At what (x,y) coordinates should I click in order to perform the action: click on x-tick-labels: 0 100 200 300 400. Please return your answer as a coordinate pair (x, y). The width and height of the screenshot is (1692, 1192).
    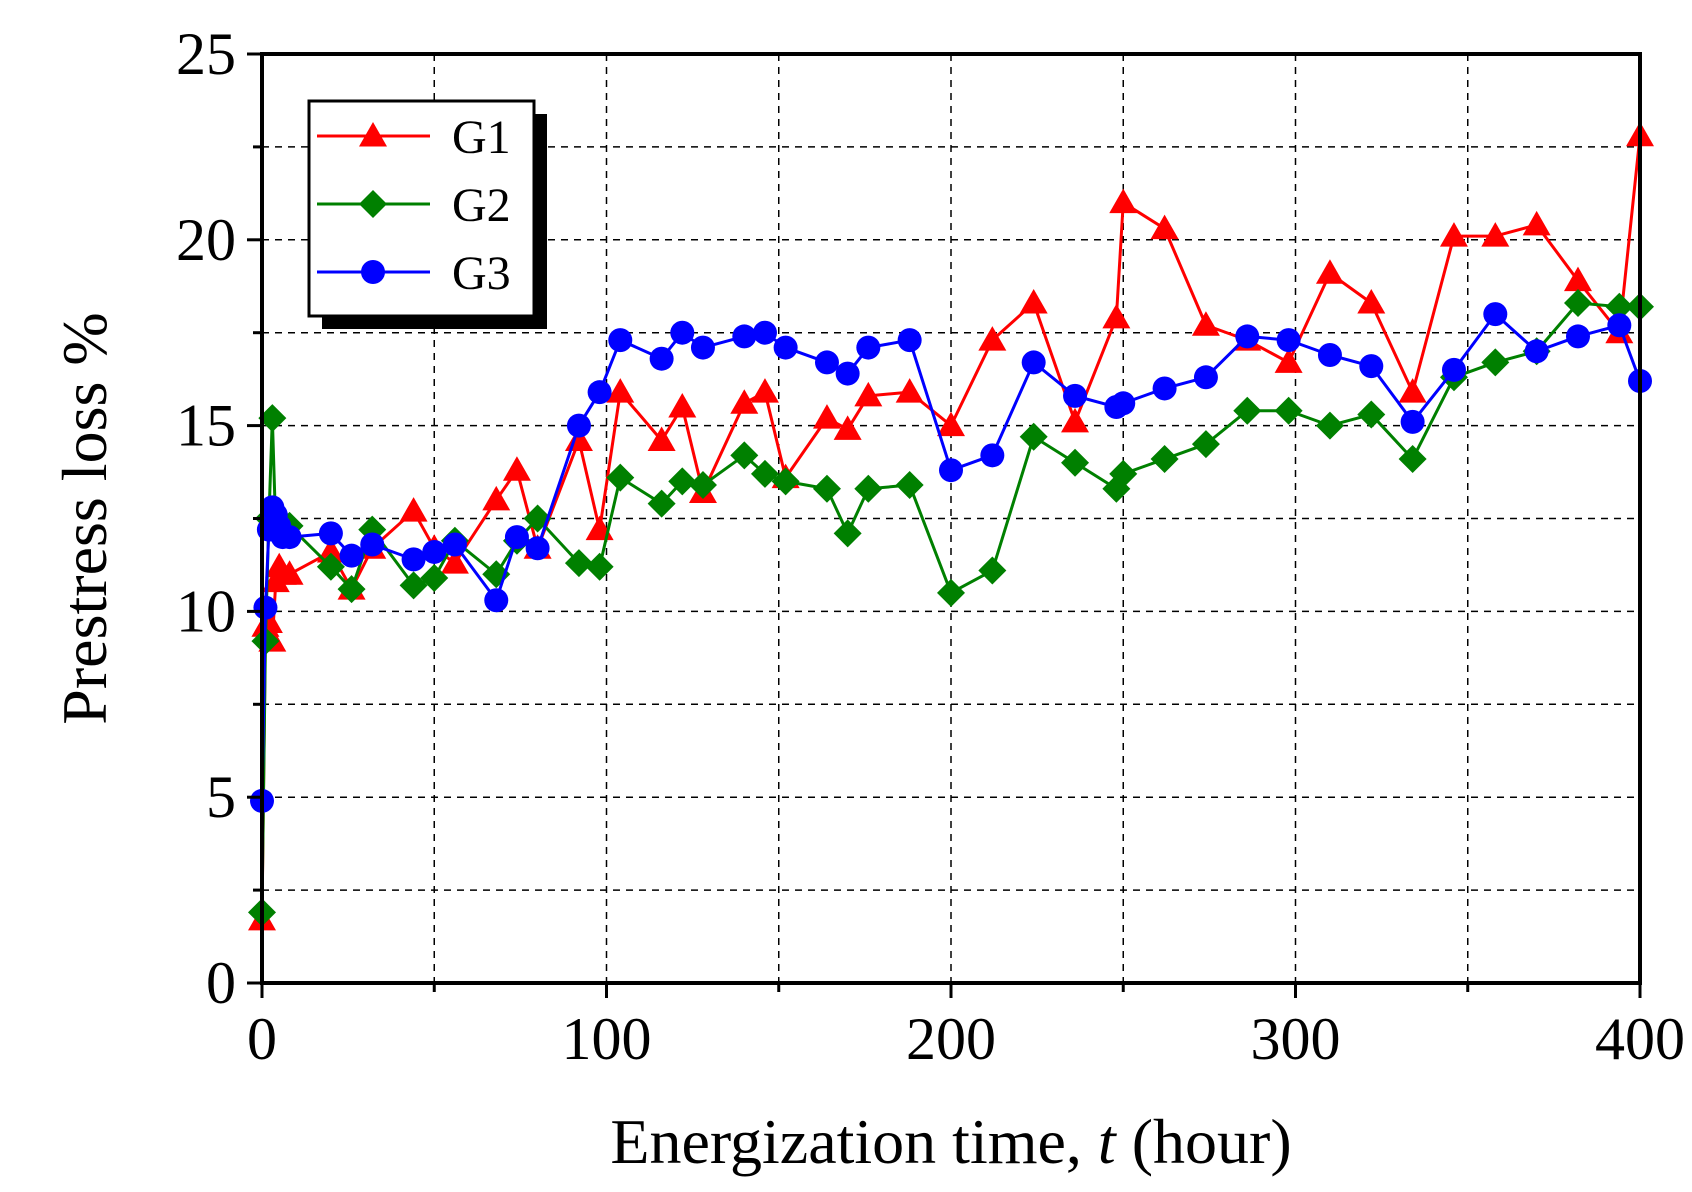
    Looking at the image, I should click on (966, 1039).